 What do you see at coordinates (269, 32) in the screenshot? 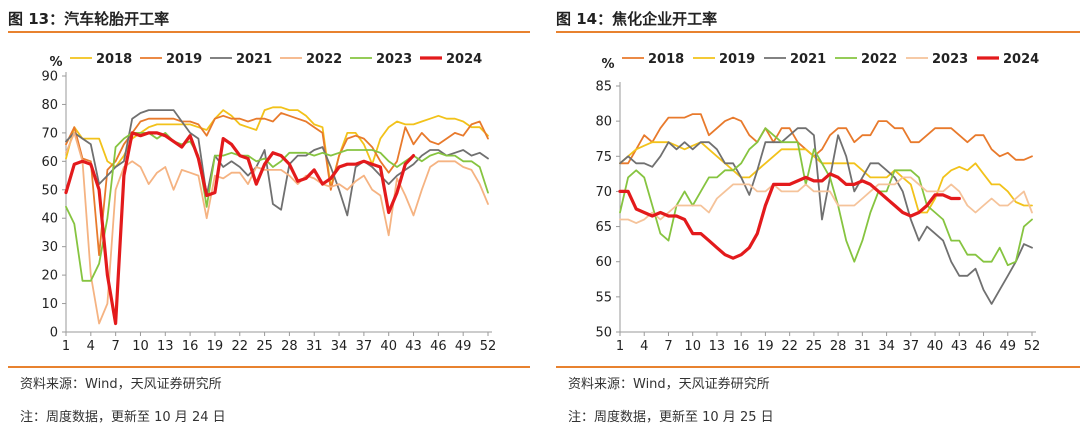
I see `figure-13-title-rule` at bounding box center [269, 32].